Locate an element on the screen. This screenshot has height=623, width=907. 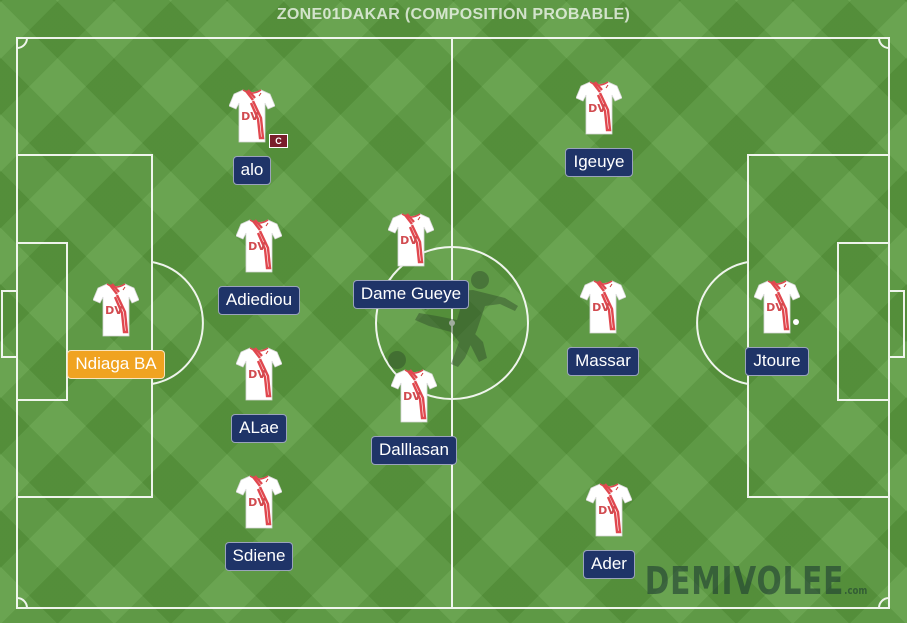
player-name-tag: Jtoure is located at coordinates (777, 361).